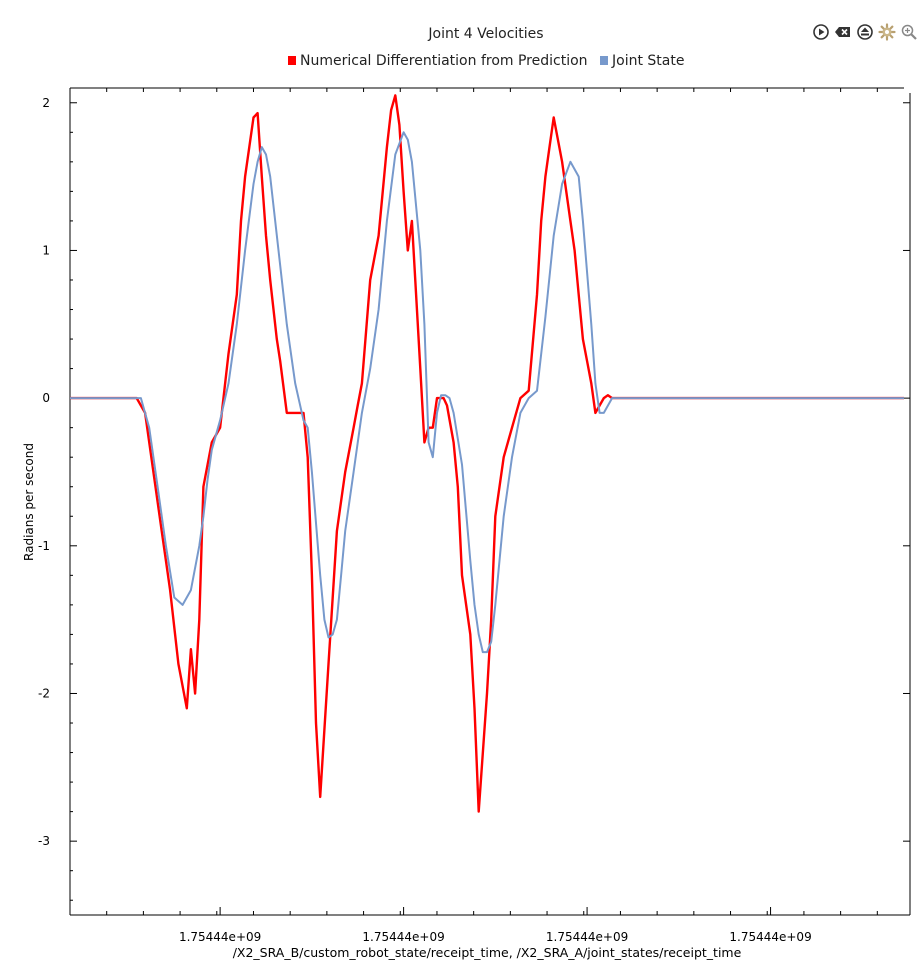  What do you see at coordinates (44, 841) in the screenshot?
I see `y-tick-label: -3` at bounding box center [44, 841].